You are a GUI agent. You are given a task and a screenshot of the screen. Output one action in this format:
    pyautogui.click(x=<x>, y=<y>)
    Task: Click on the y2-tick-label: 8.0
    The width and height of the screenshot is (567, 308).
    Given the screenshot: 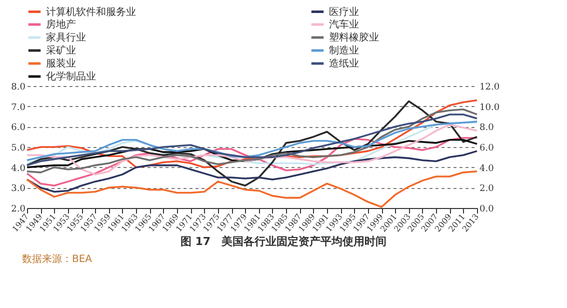 What is the action you would take?
    pyautogui.click(x=487, y=128)
    